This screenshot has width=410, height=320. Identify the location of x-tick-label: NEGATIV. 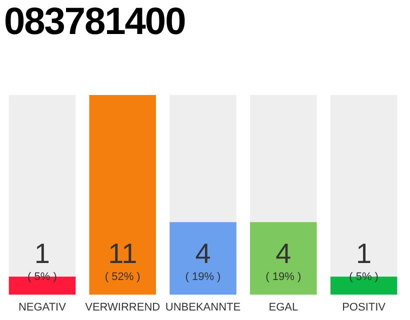
(42, 307).